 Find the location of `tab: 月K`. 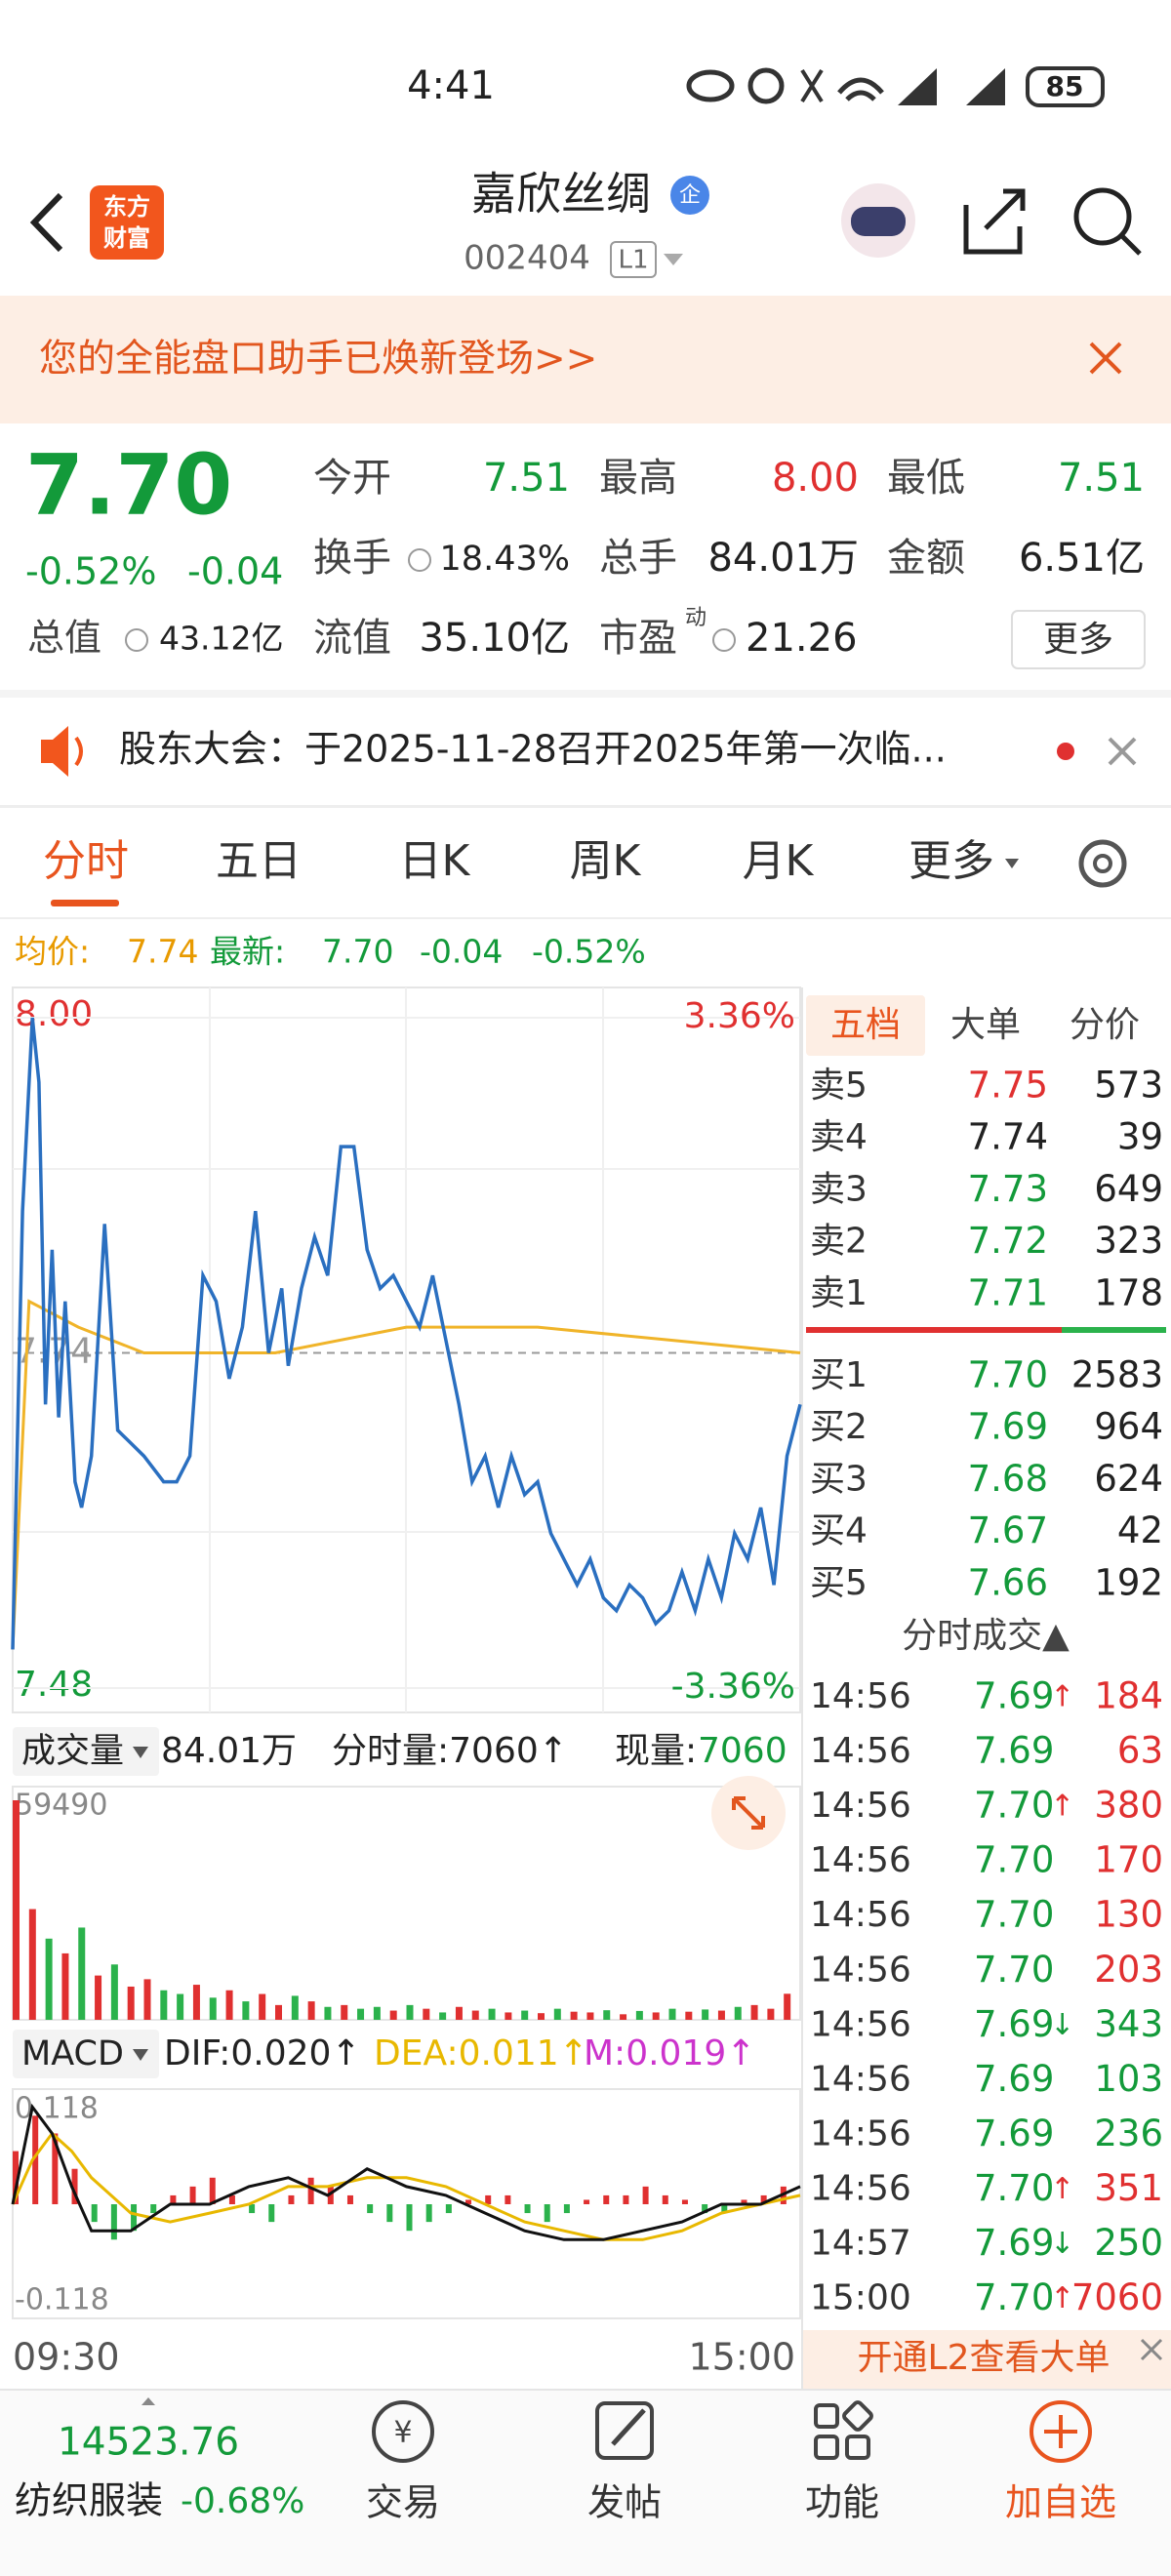

tab: 月K is located at coordinates (779, 861).